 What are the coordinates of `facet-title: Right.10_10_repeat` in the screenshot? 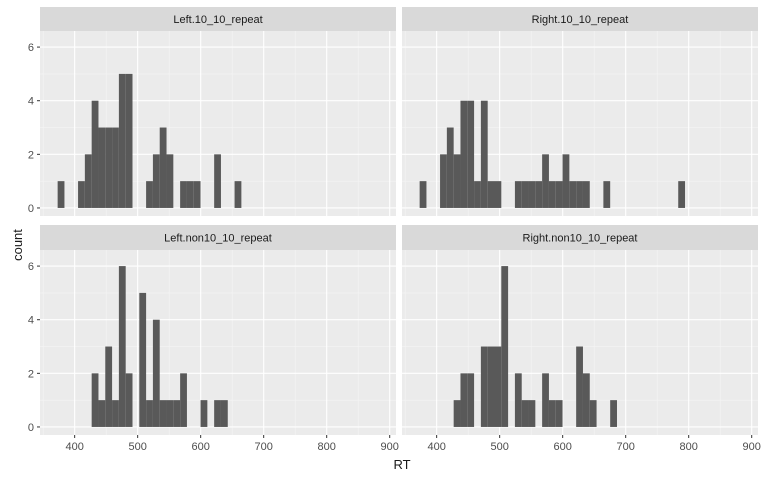 It's located at (580, 20).